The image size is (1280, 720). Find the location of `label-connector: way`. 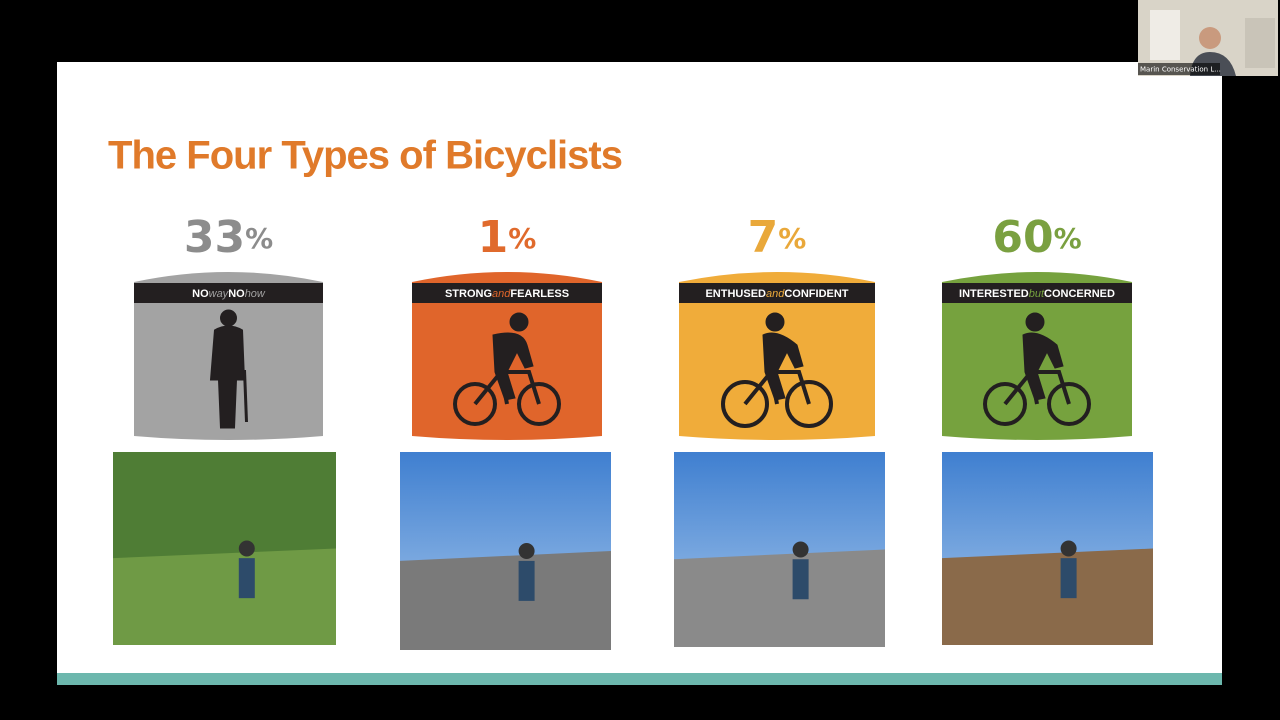

label-connector: way is located at coordinates (219, 294).